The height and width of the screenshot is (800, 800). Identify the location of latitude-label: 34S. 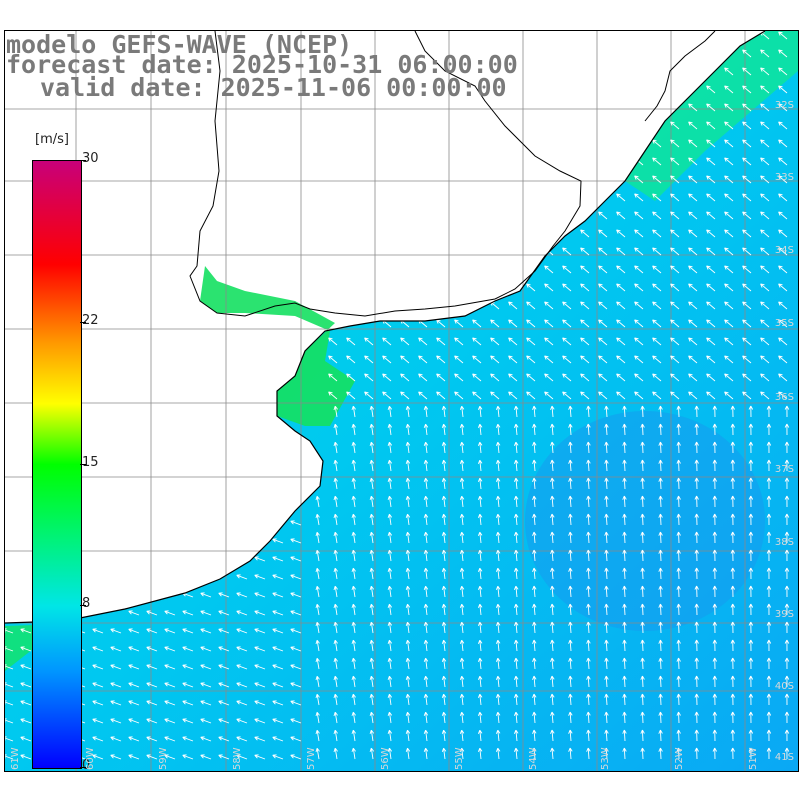
(784, 250).